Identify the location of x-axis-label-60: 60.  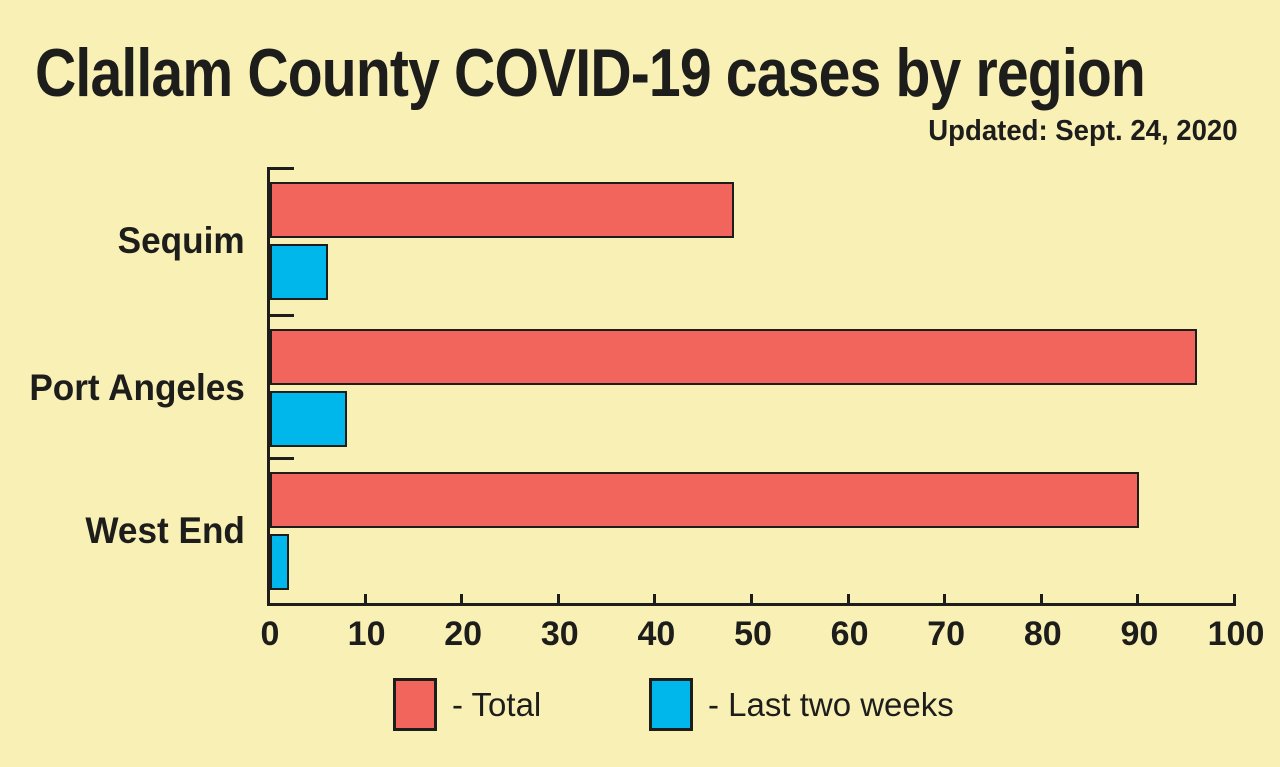
(849, 634).